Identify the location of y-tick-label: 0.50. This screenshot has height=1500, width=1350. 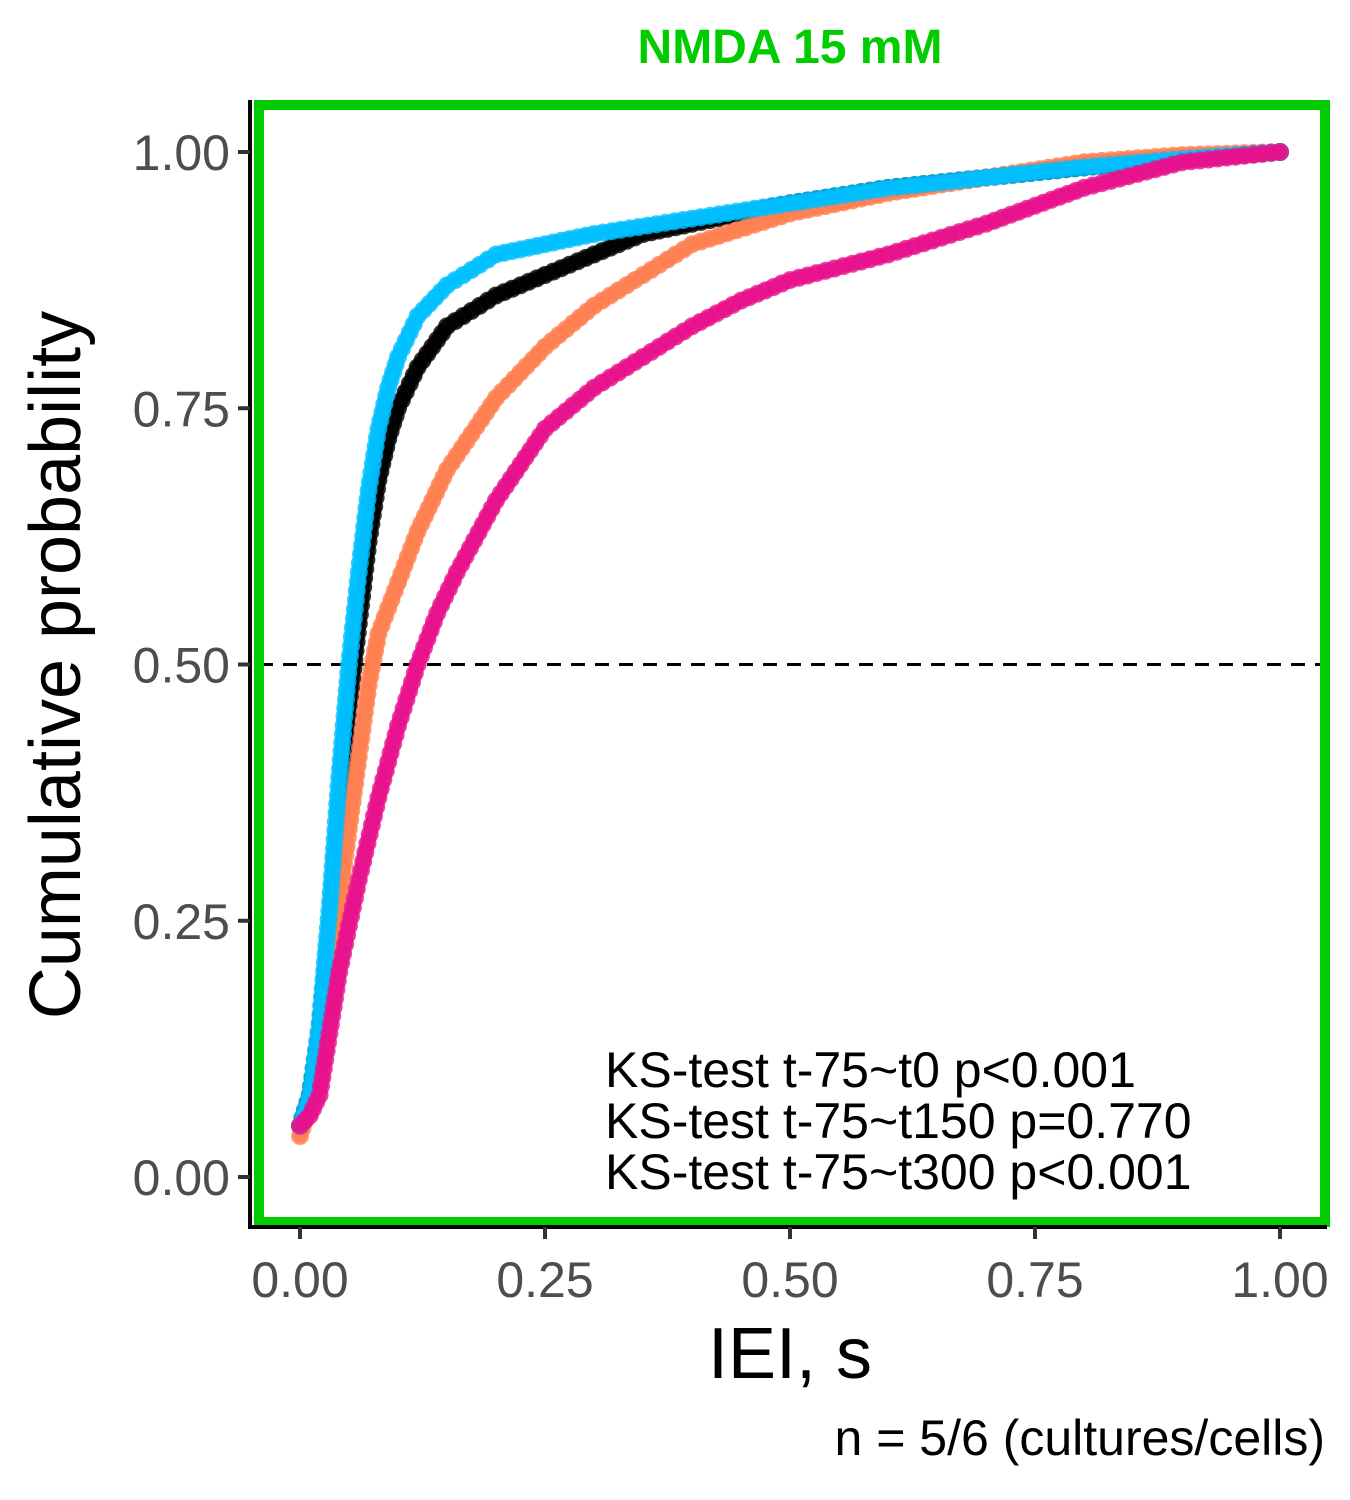
(181, 666).